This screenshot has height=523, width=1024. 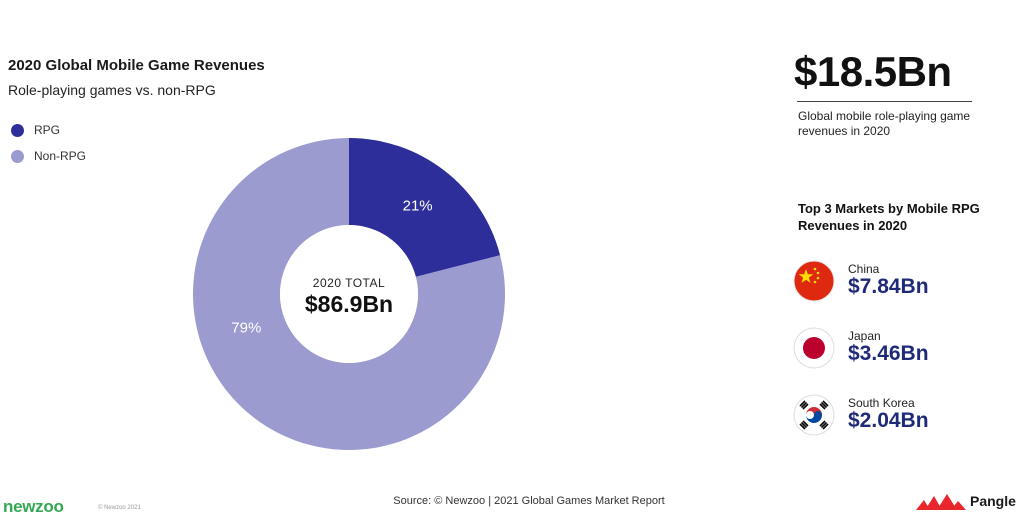 I want to click on legend-swatch-non-rpg, so click(x=17, y=156).